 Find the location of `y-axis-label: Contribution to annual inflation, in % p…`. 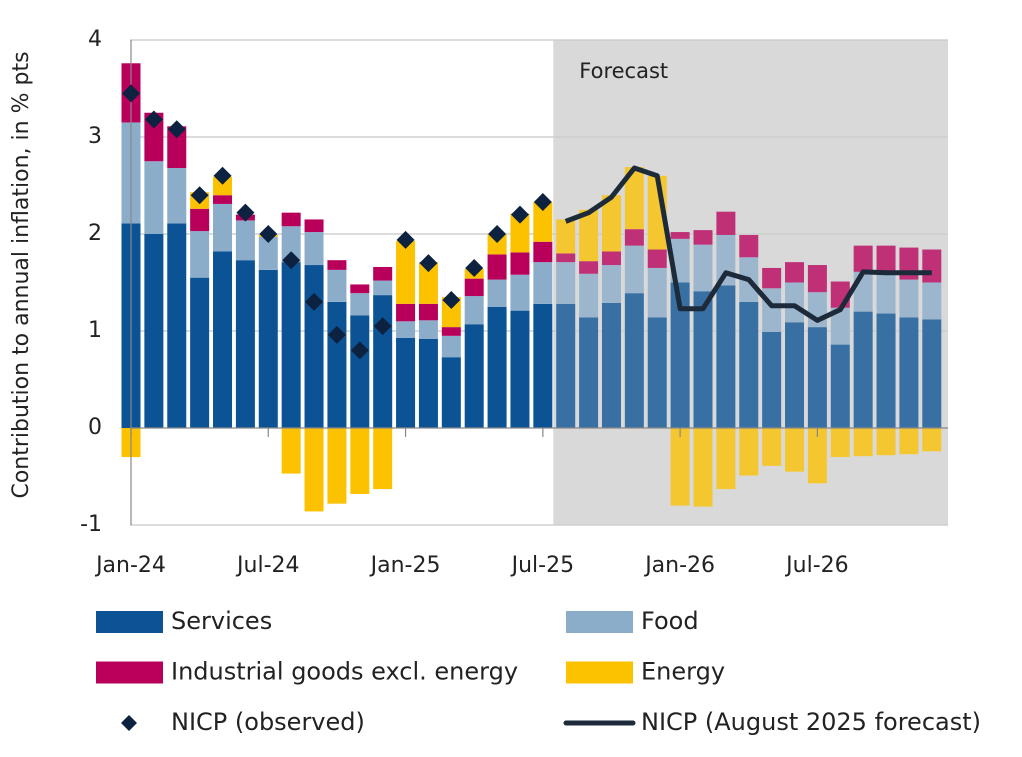

y-axis-label: Contribution to annual inflation, in % p… is located at coordinates (21, 274).